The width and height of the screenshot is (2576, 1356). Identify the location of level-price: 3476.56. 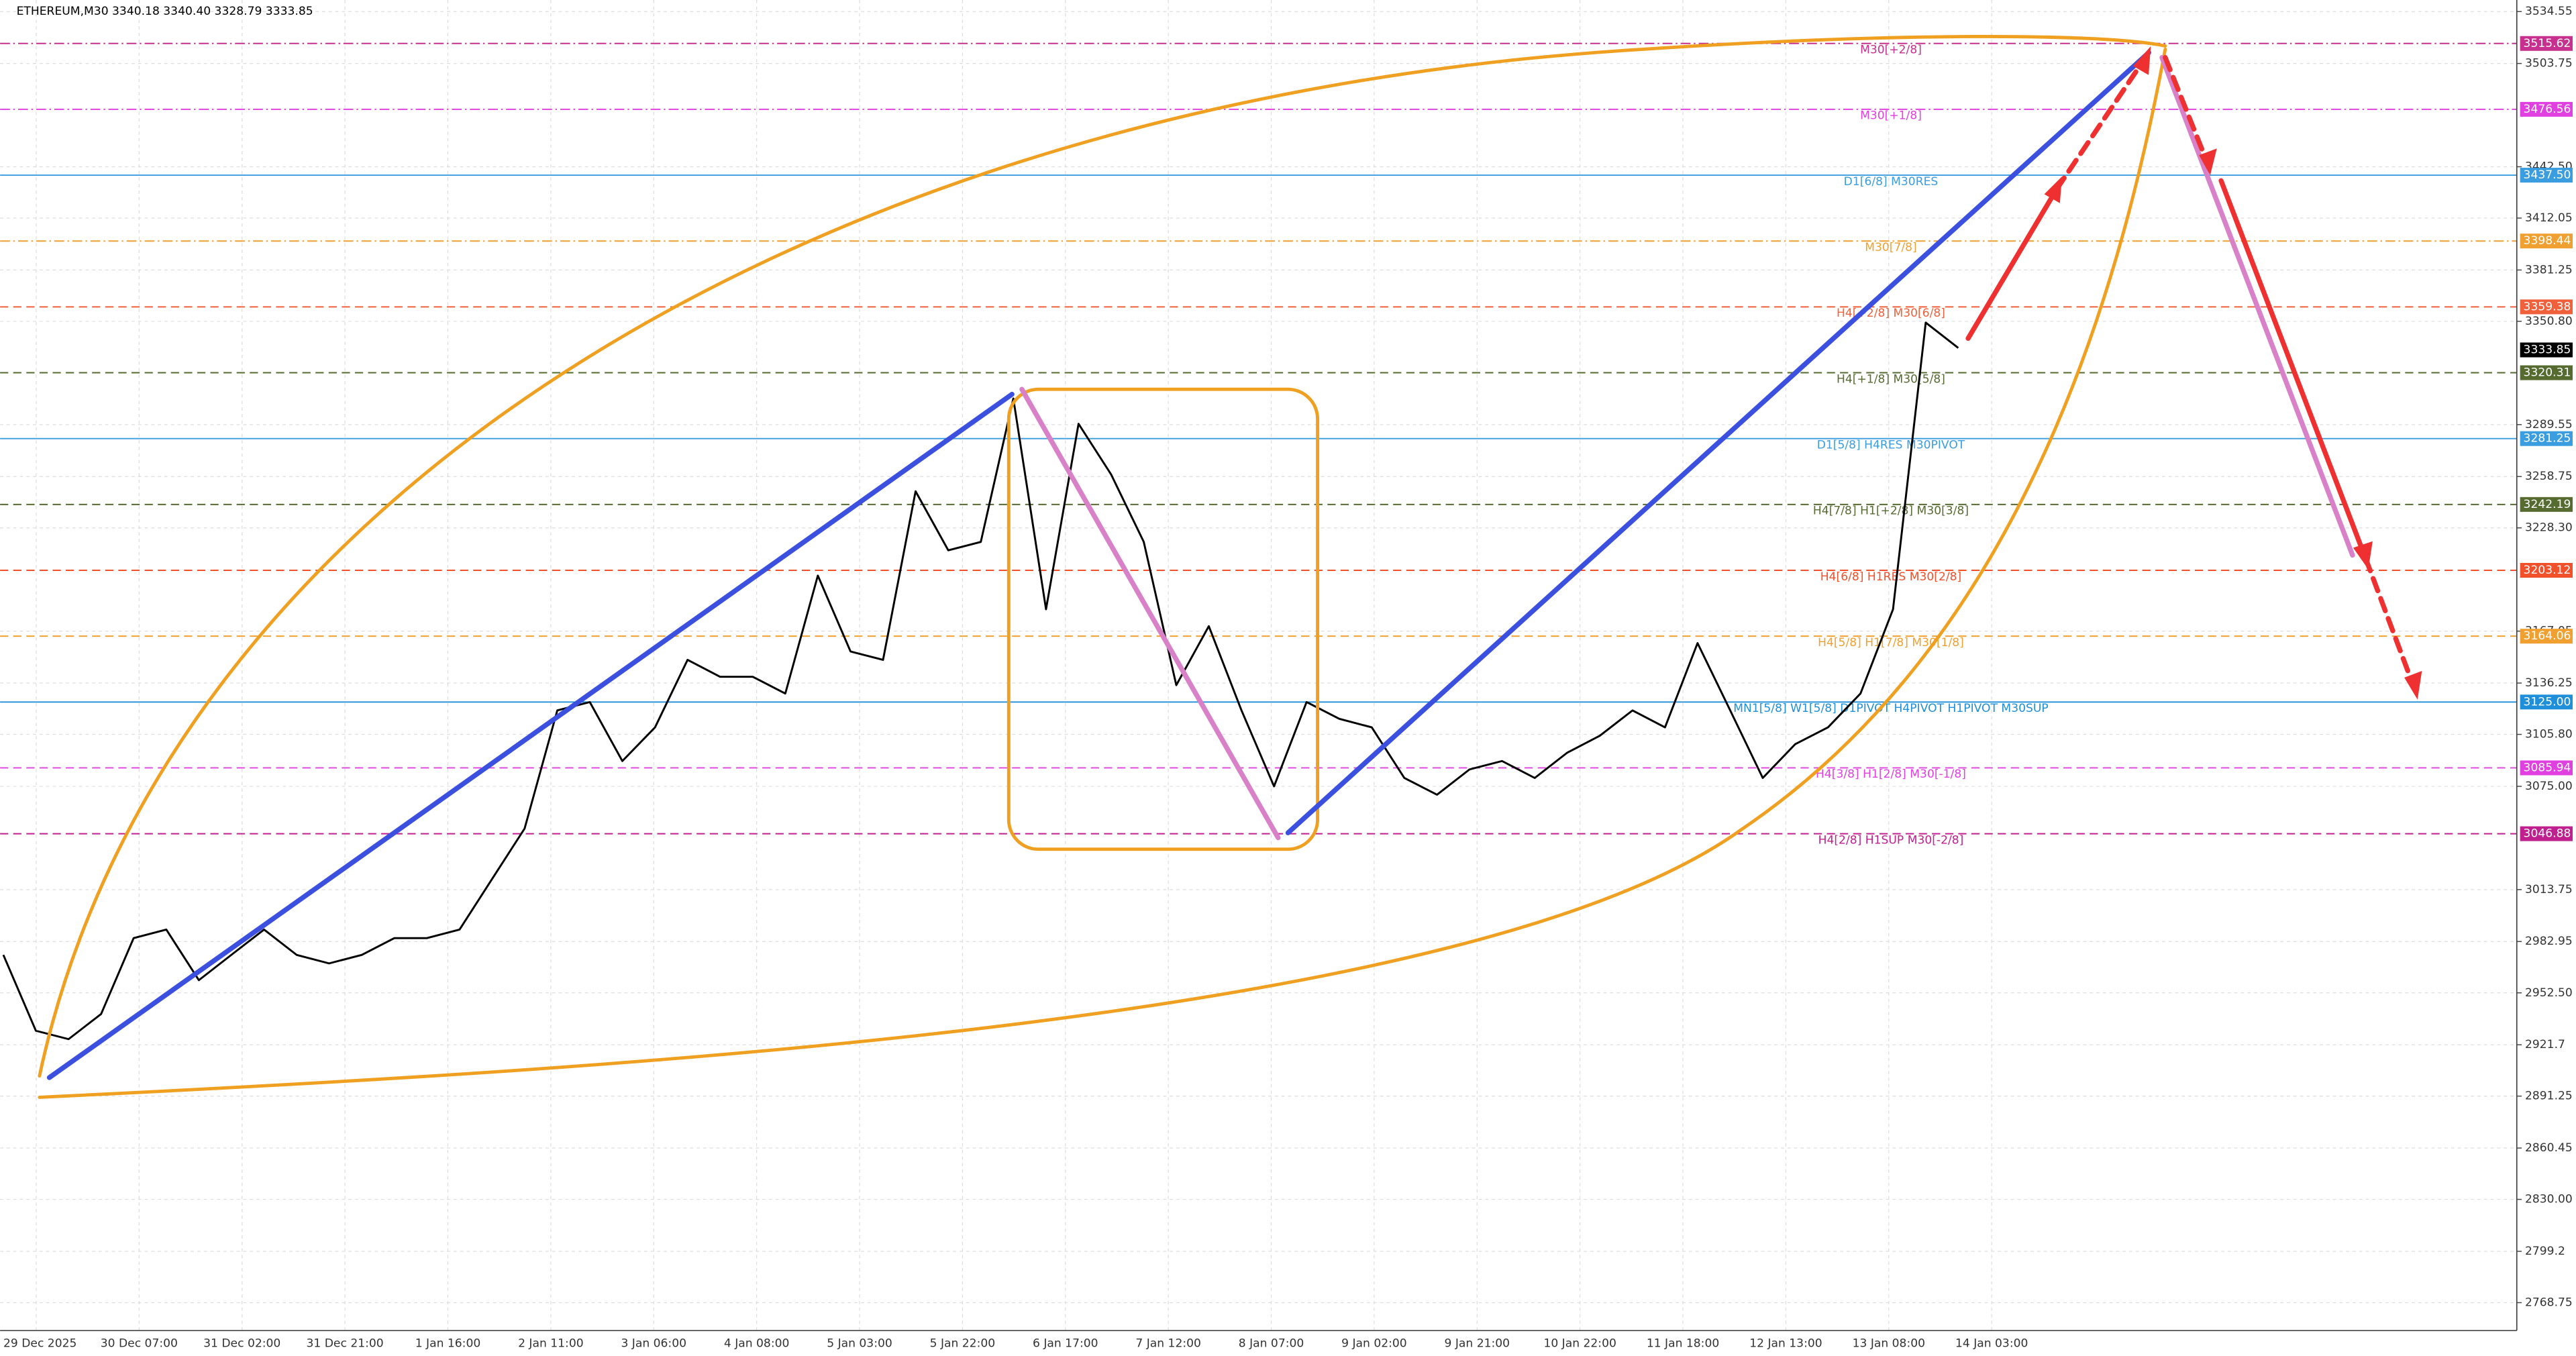
(2547, 109).